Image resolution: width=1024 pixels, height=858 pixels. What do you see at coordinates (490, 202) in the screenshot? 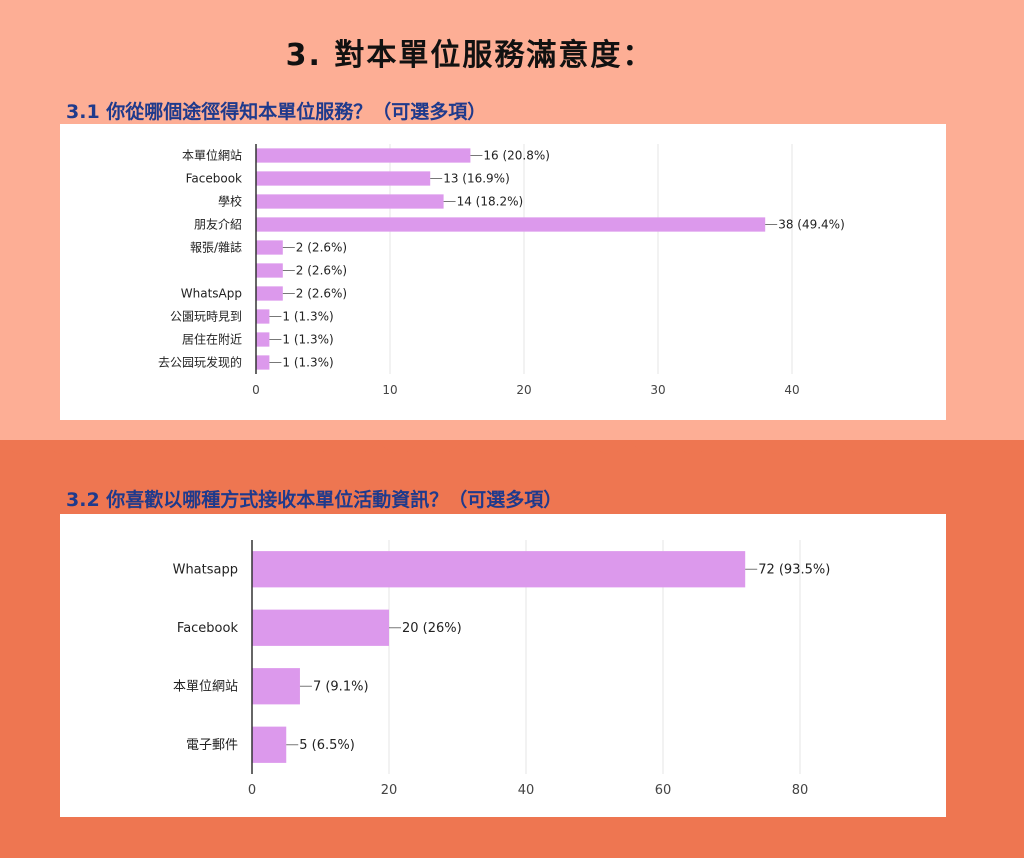
I see `data-label: 14 (18.2%)` at bounding box center [490, 202].